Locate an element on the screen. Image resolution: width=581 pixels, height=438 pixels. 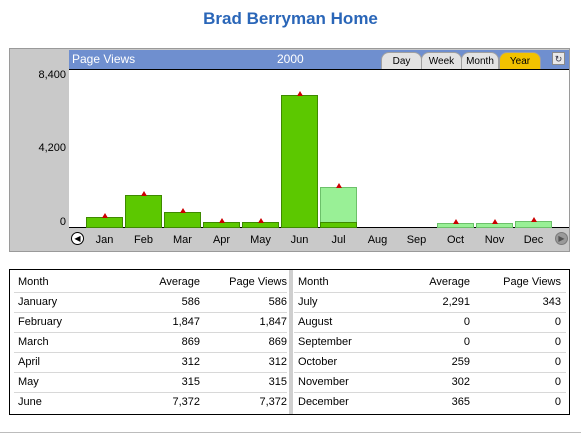
table-cell-month: January is located at coordinates (38, 302).